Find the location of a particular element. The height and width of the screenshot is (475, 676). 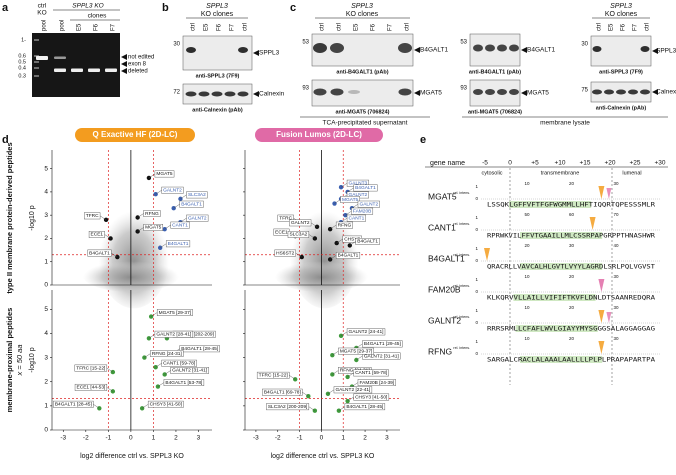

sequence: SARGALCRACLALAAALAALLLLPLPLPRAPAPARTPA is located at coordinates (571, 360).